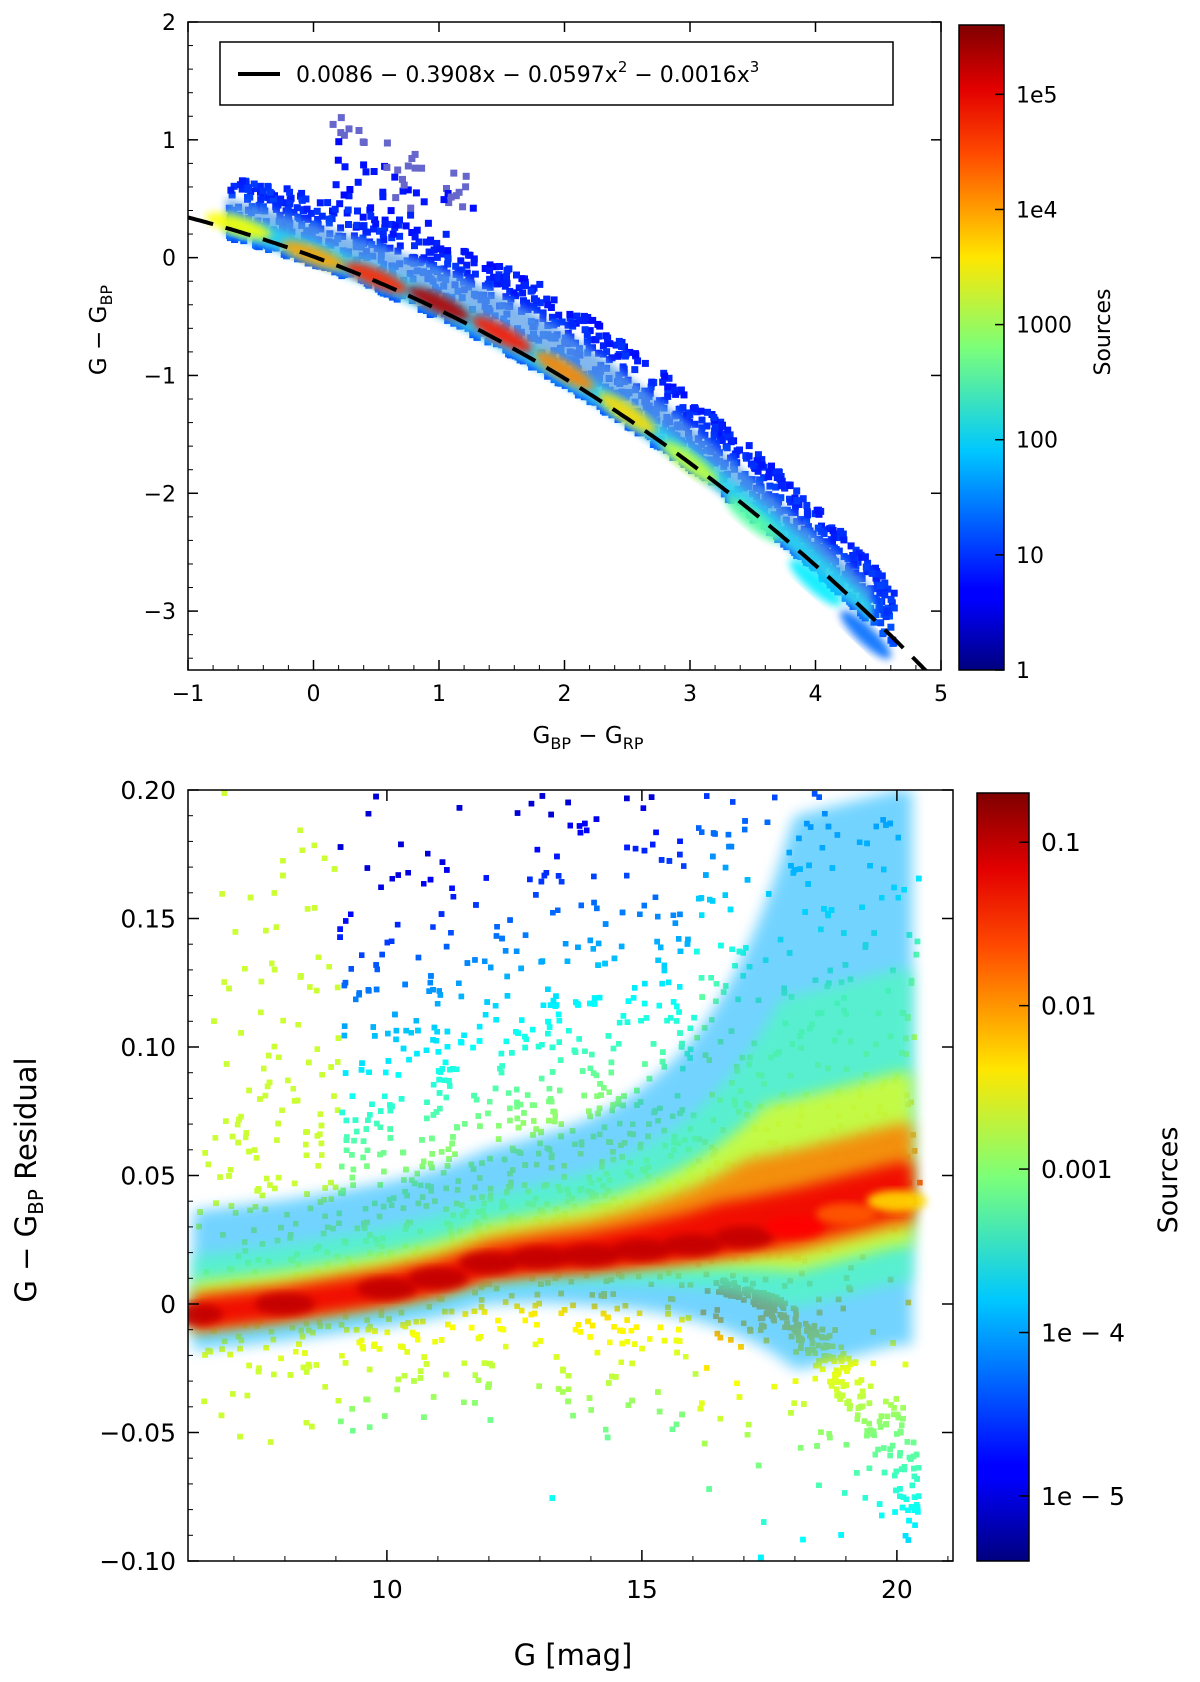 This screenshot has width=1200, height=1682. What do you see at coordinates (1037, 210) in the screenshot?
I see `top-colorbar-tick-label: 1e4` at bounding box center [1037, 210].